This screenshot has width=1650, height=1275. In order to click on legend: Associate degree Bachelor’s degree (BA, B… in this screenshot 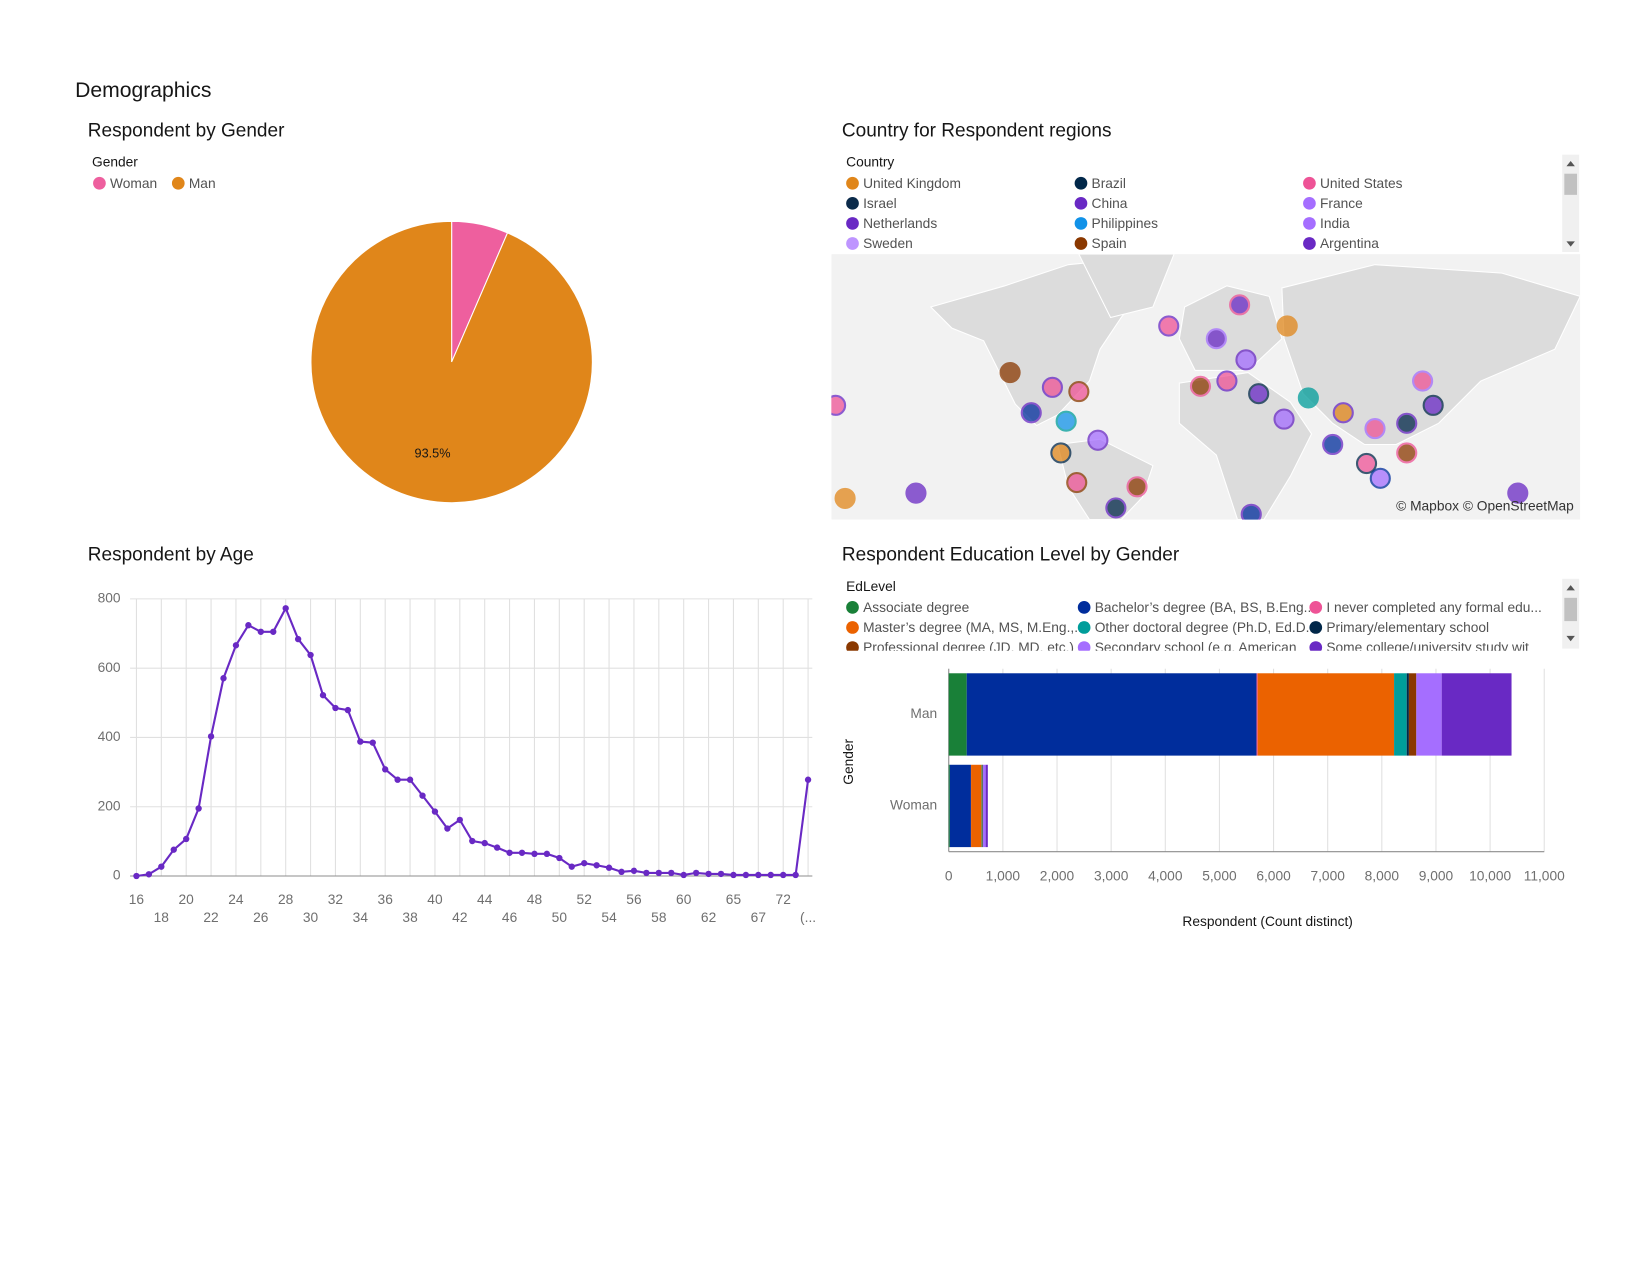, I will do `click(1194, 627)`.